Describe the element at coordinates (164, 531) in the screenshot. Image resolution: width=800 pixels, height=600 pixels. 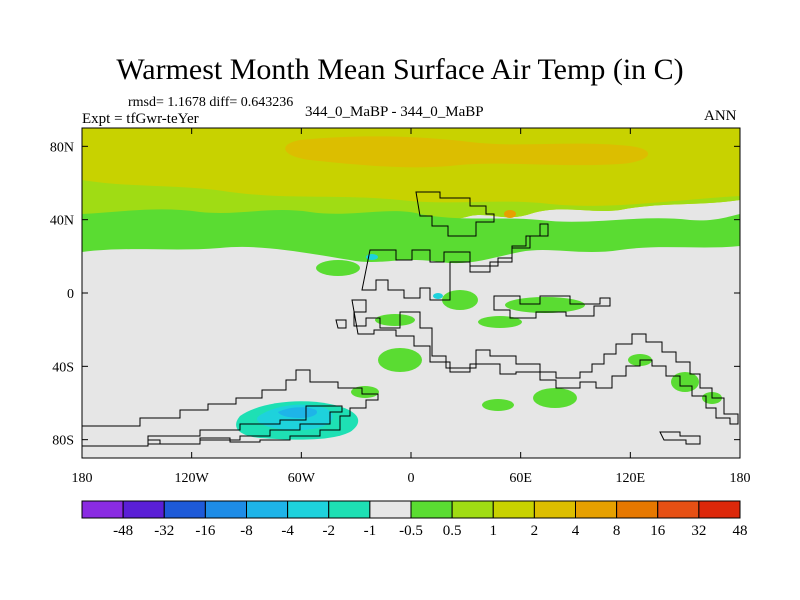
I see `colorbar-label: -32` at that location.